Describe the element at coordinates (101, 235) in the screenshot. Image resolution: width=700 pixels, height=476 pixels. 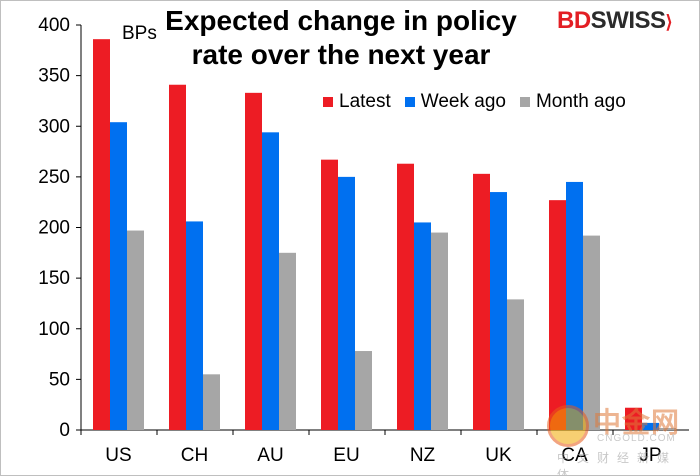
I see `bar-latest-us` at that location.